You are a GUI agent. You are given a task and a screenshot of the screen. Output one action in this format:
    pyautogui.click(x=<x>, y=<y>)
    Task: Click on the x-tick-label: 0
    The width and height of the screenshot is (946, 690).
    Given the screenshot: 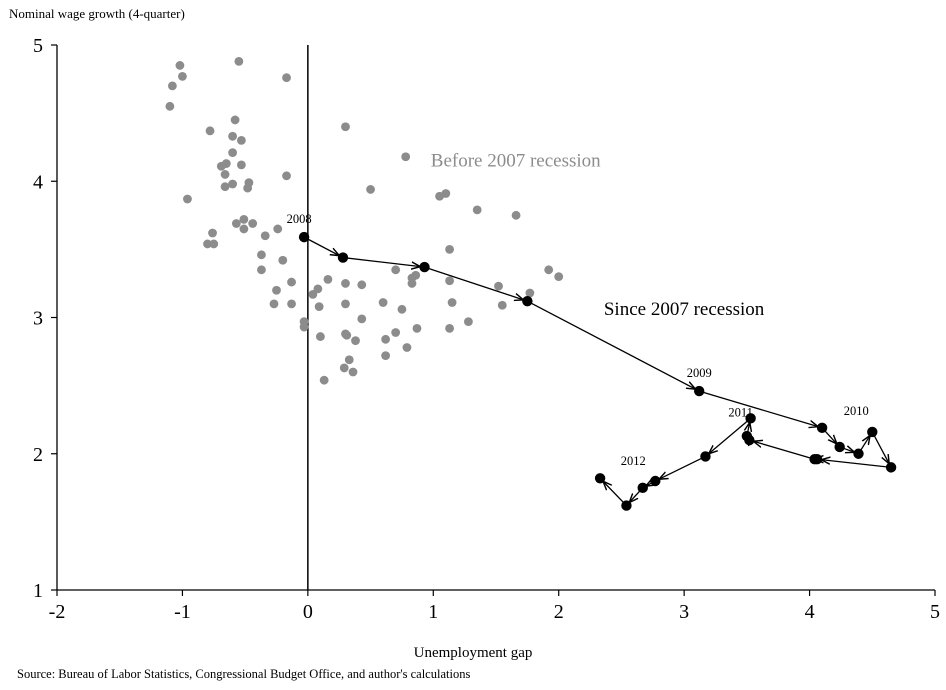 What is the action you would take?
    pyautogui.click(x=308, y=612)
    